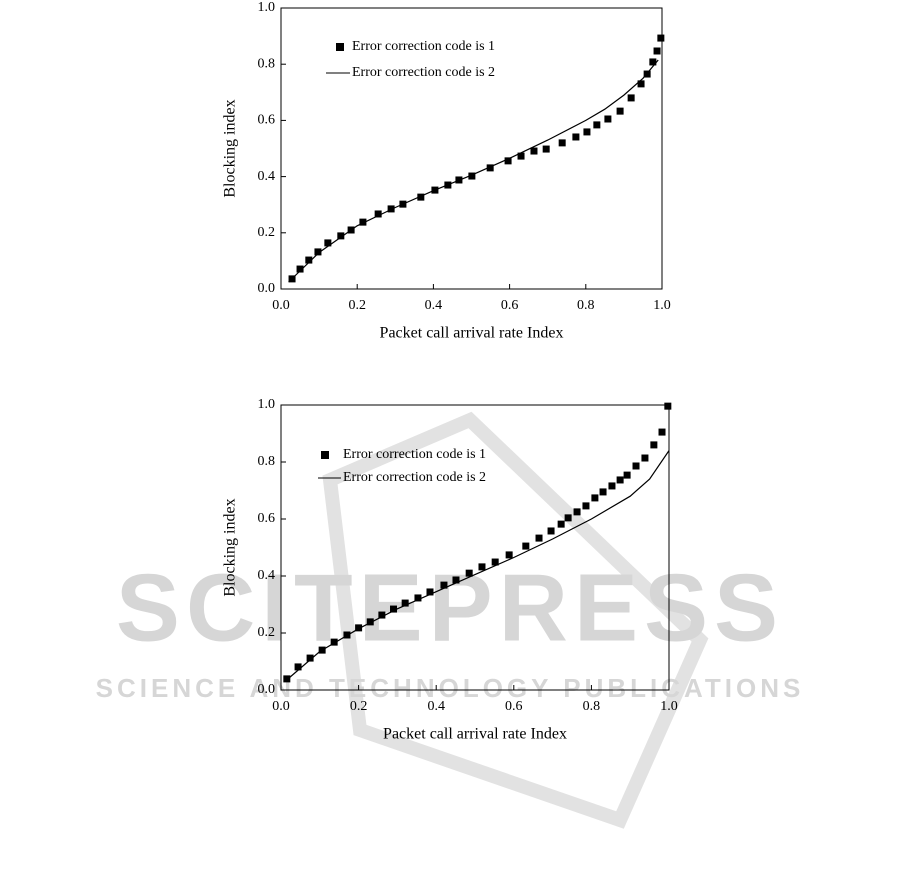  I want to click on watermark-subtitle: SCIENCE AND TECHNOLOGY PUBLICATIONS, so click(450, 688).